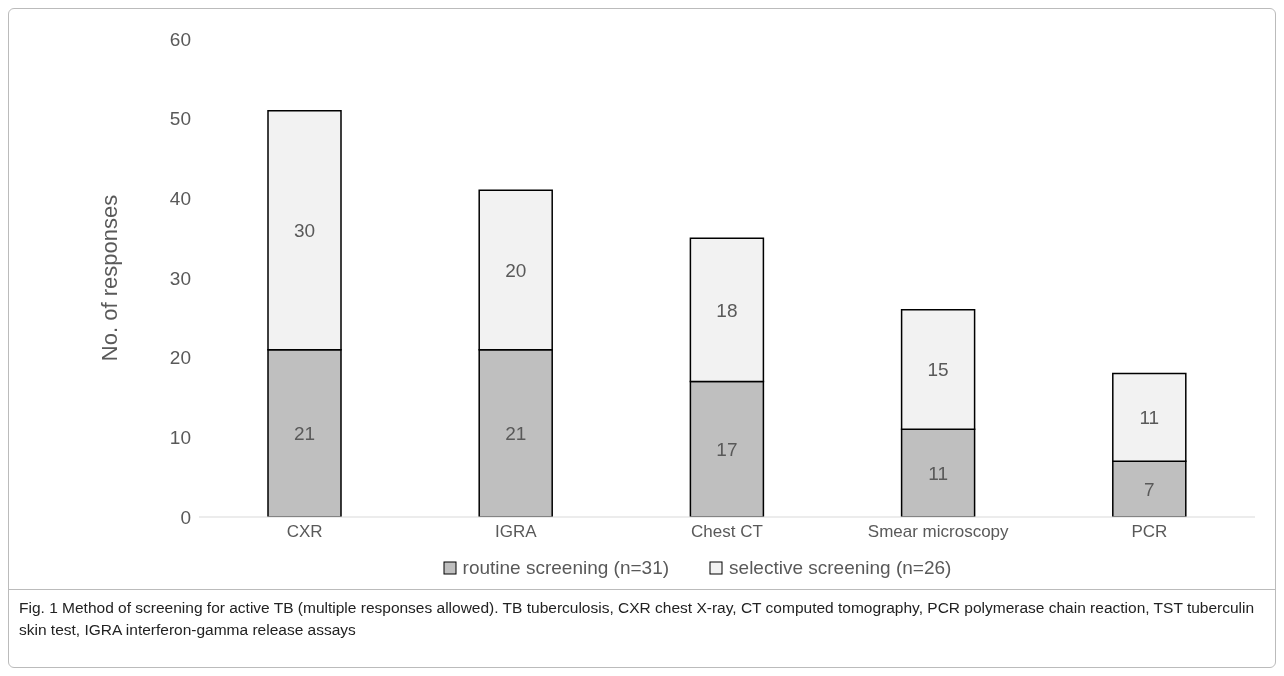 The image size is (1284, 676). Describe the element at coordinates (180, 119) in the screenshot. I see `y-tick-label: 50` at that location.